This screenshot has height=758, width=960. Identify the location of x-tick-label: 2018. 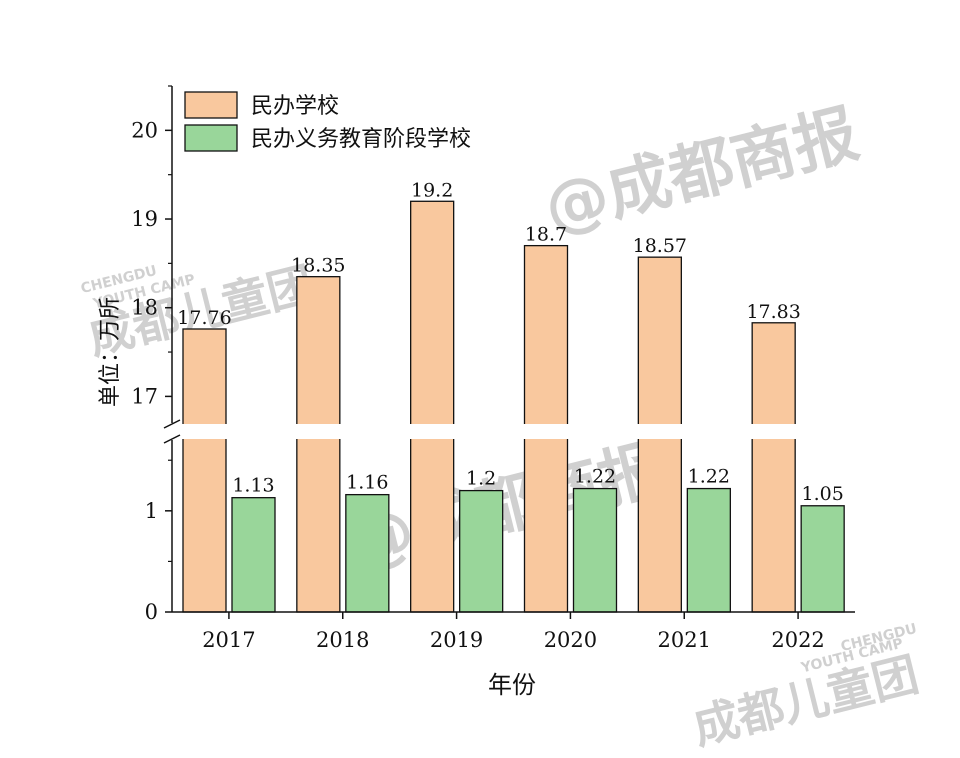
(342, 640).